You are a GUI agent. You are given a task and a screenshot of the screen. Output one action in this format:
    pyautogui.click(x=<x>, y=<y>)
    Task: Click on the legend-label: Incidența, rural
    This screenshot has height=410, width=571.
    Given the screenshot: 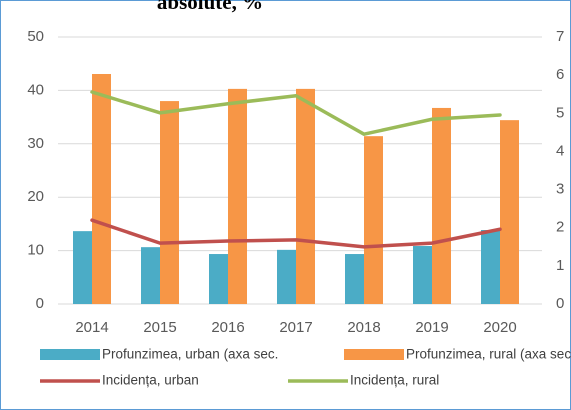 What is the action you would take?
    pyautogui.click(x=394, y=380)
    